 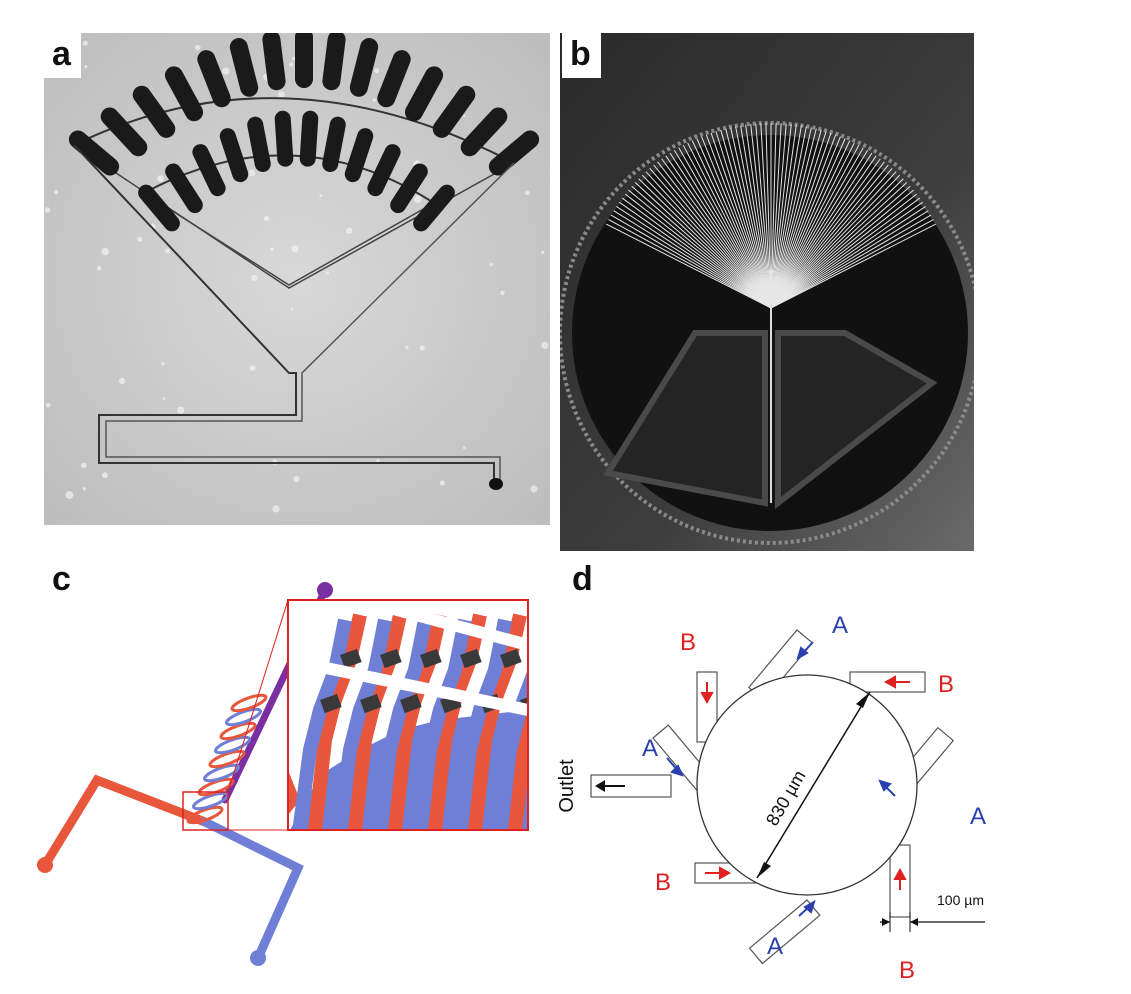 I want to click on red-inlet-port, so click(x=45, y=865).